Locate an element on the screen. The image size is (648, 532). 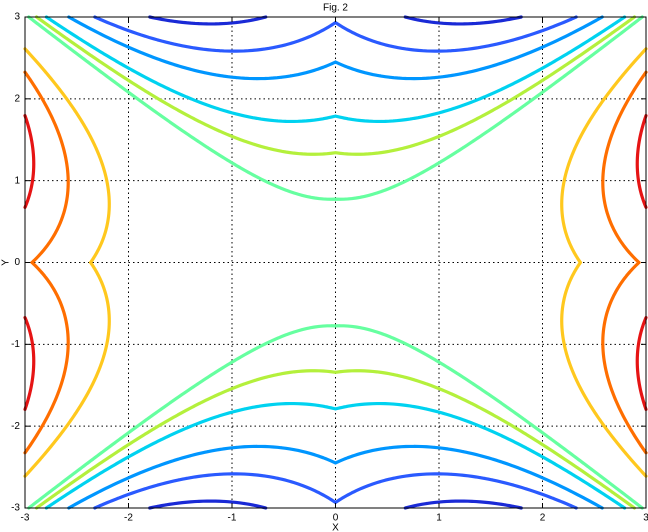
y-axis-label: Y is located at coordinates (6, 262).